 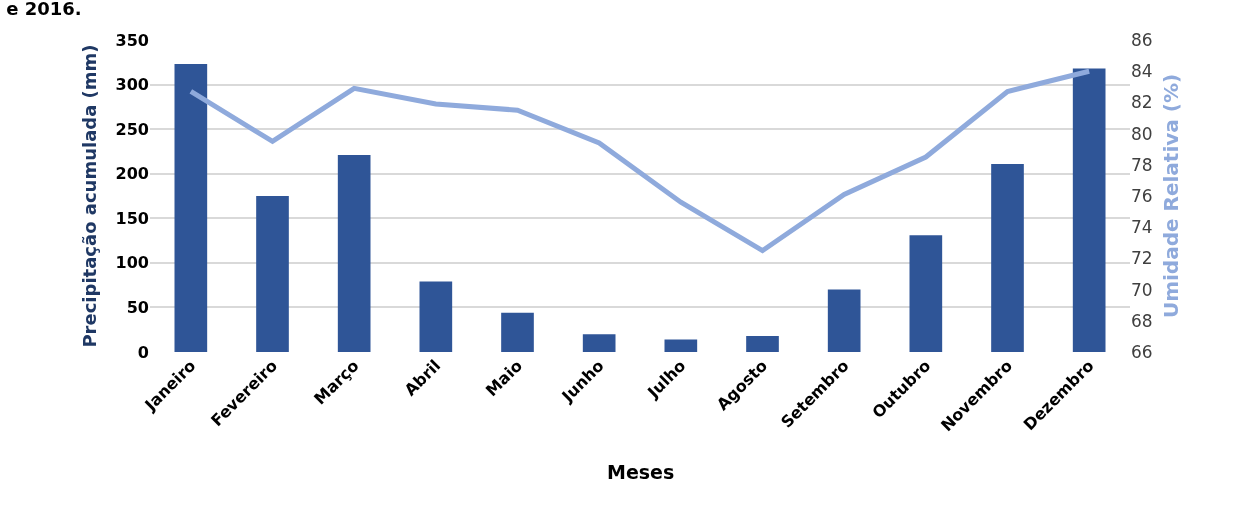 I want to click on y2-tick-label: 76, so click(x=1142, y=195).